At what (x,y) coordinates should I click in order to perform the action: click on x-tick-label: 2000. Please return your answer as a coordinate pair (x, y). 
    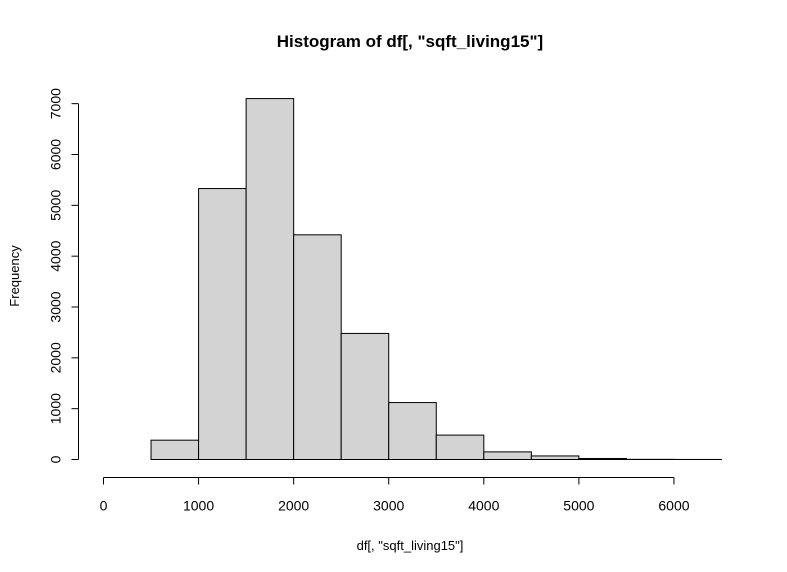
    Looking at the image, I should click on (293, 506).